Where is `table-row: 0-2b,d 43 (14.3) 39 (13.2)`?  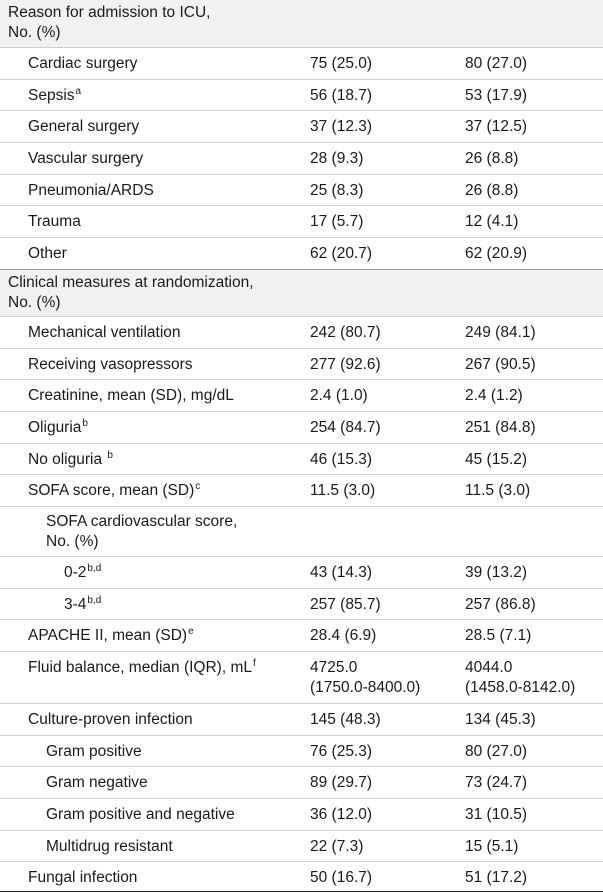
table-row: 0-2b,d 43 (14.3) 39 (13.2) is located at coordinates (301, 571).